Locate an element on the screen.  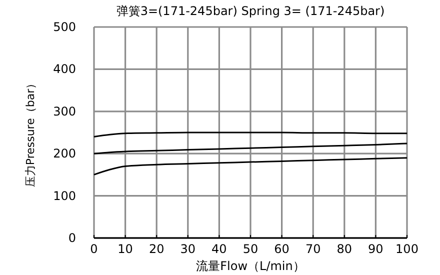
x-tick-label: 100 is located at coordinates (407, 249).